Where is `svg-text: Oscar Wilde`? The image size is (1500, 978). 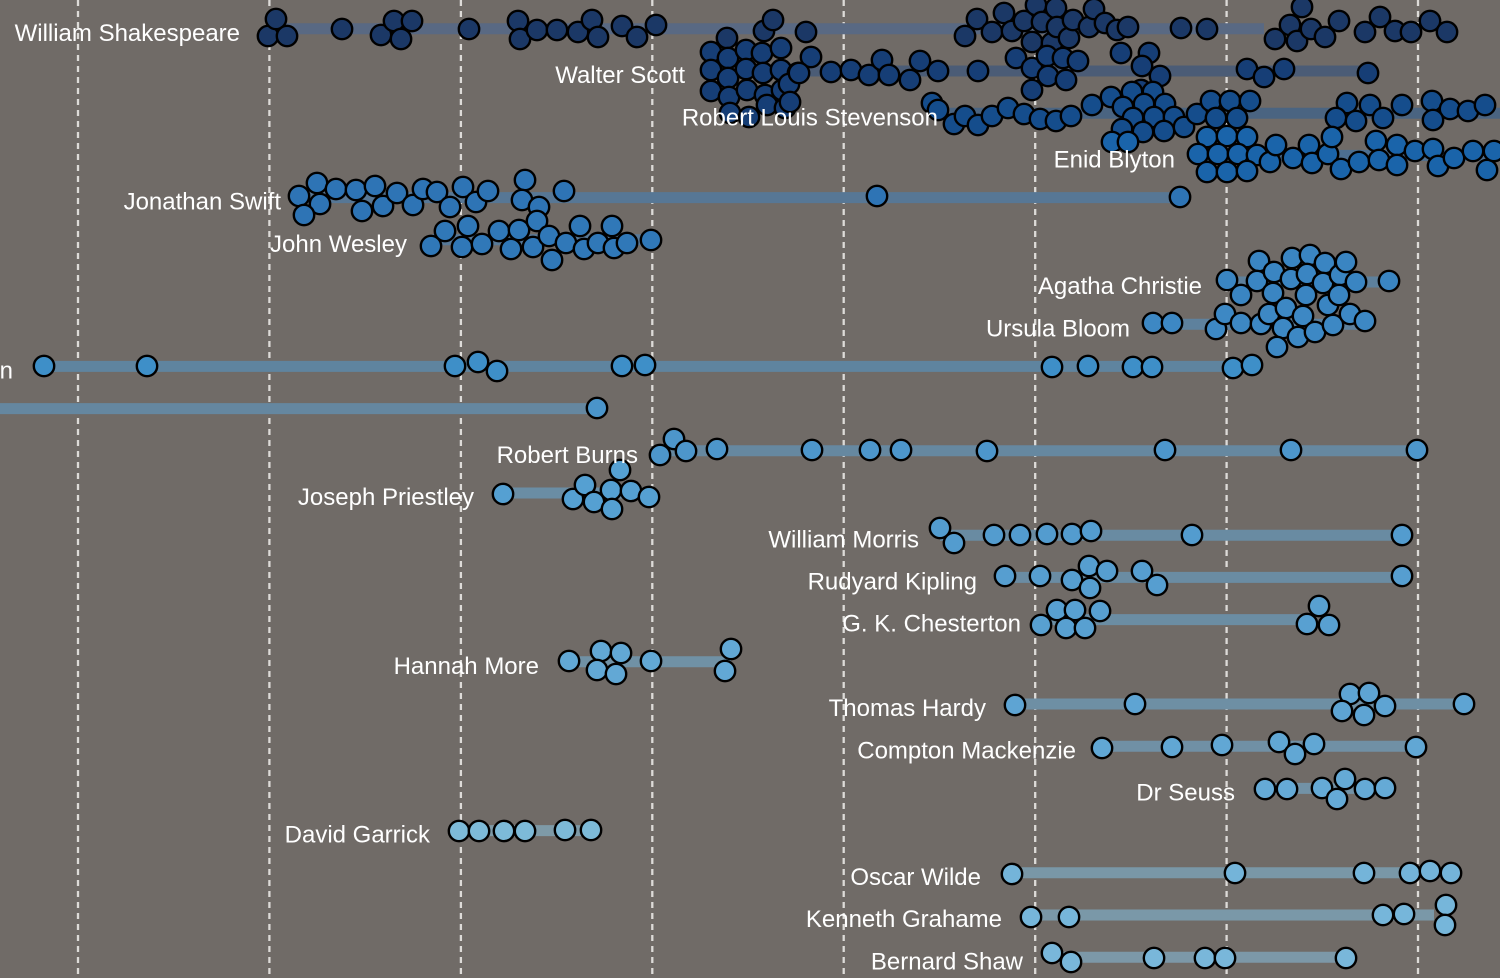 svg-text: Oscar Wilde is located at coordinates (915, 877).